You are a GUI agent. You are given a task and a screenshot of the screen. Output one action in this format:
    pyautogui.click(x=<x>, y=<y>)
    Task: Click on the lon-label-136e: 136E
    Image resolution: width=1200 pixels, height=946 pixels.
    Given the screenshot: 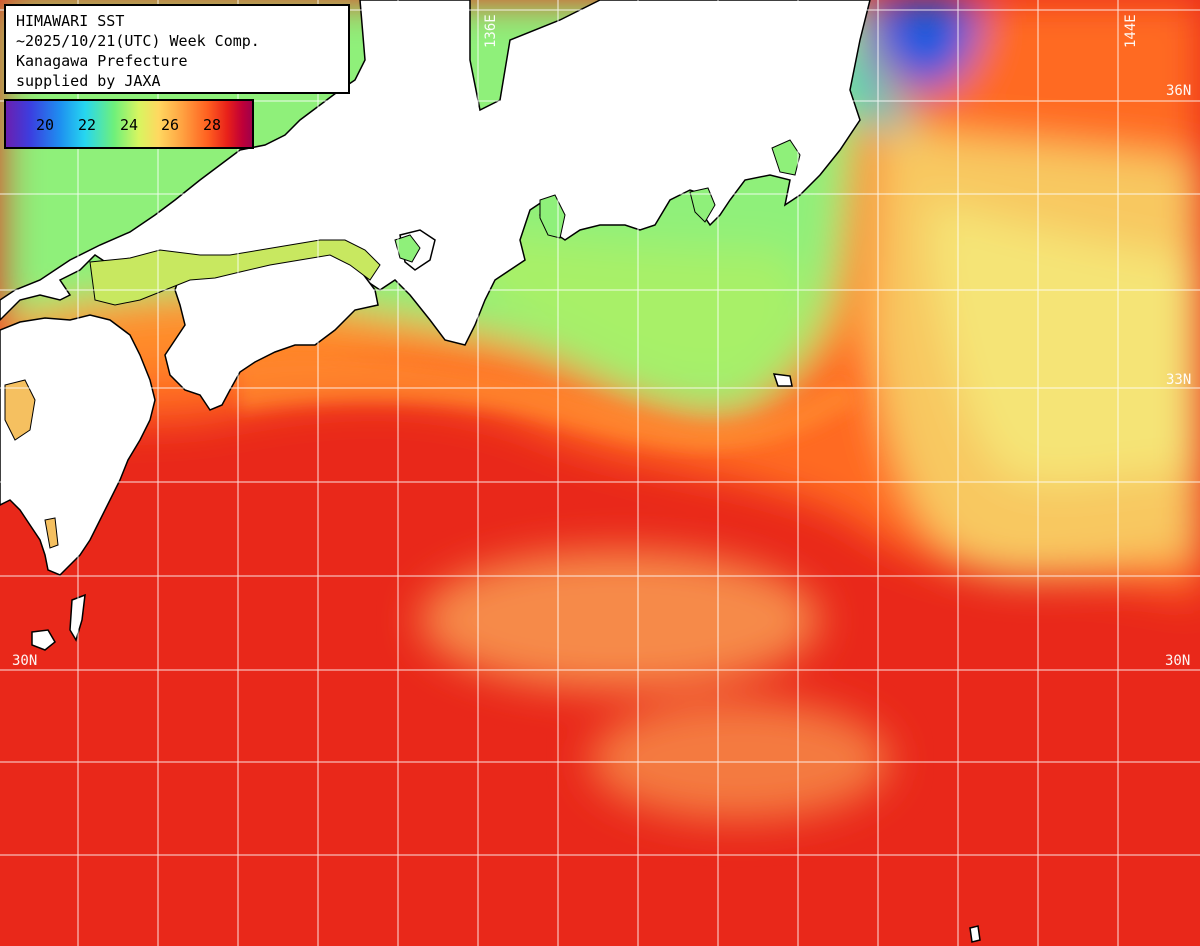 What is the action you would take?
    pyautogui.click(x=491, y=31)
    